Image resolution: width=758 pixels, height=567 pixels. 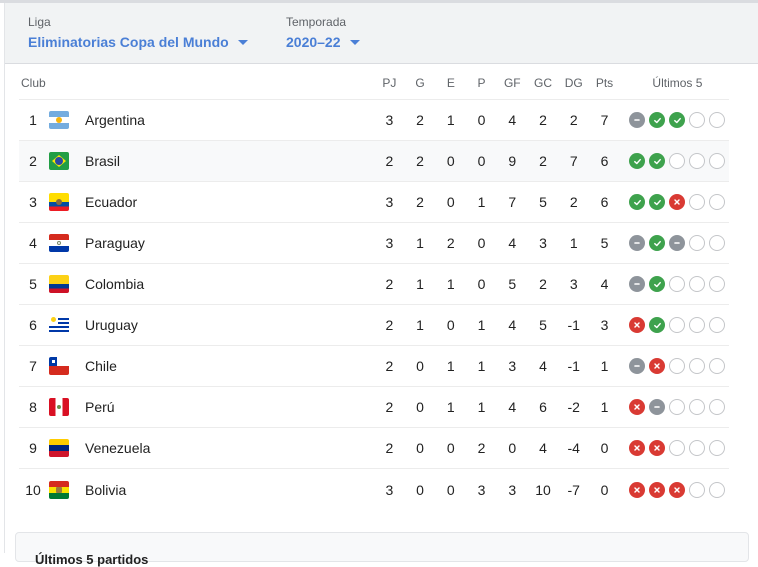 I want to click on cell-p: 0, so click(x=481, y=284).